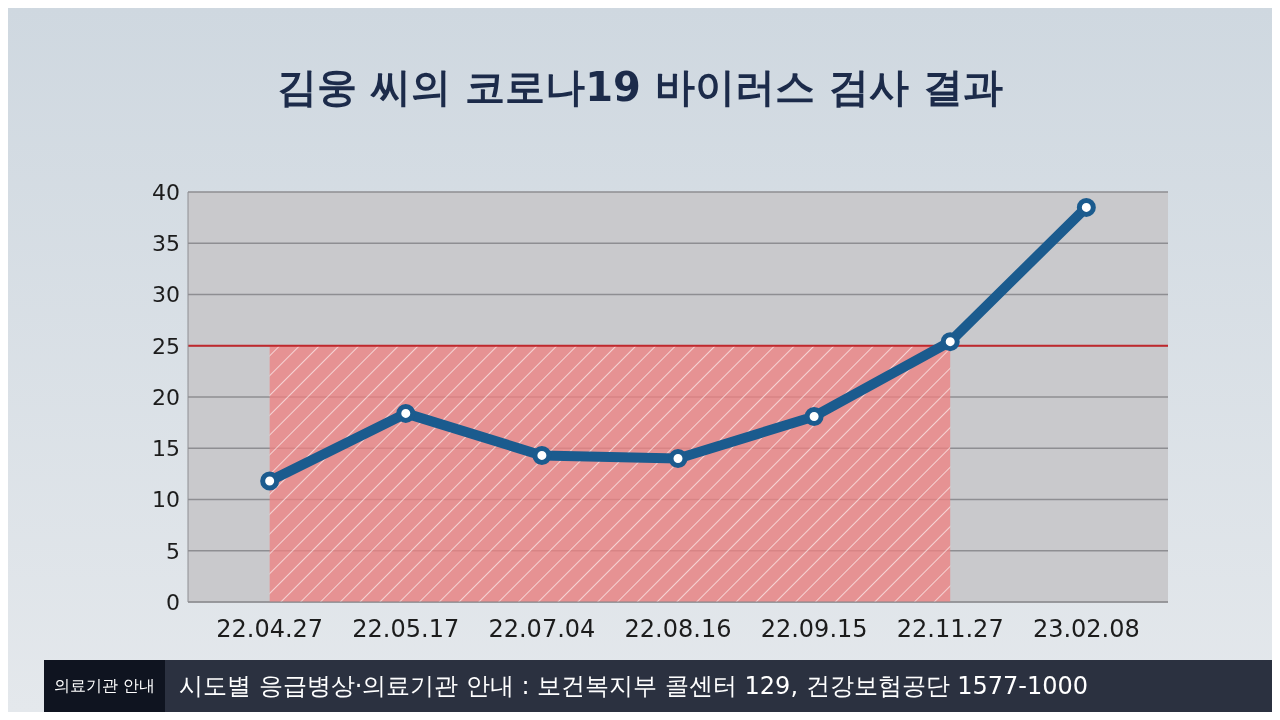 This screenshot has height=720, width=1280. I want to click on y-tick-label: 20, so click(166, 397).